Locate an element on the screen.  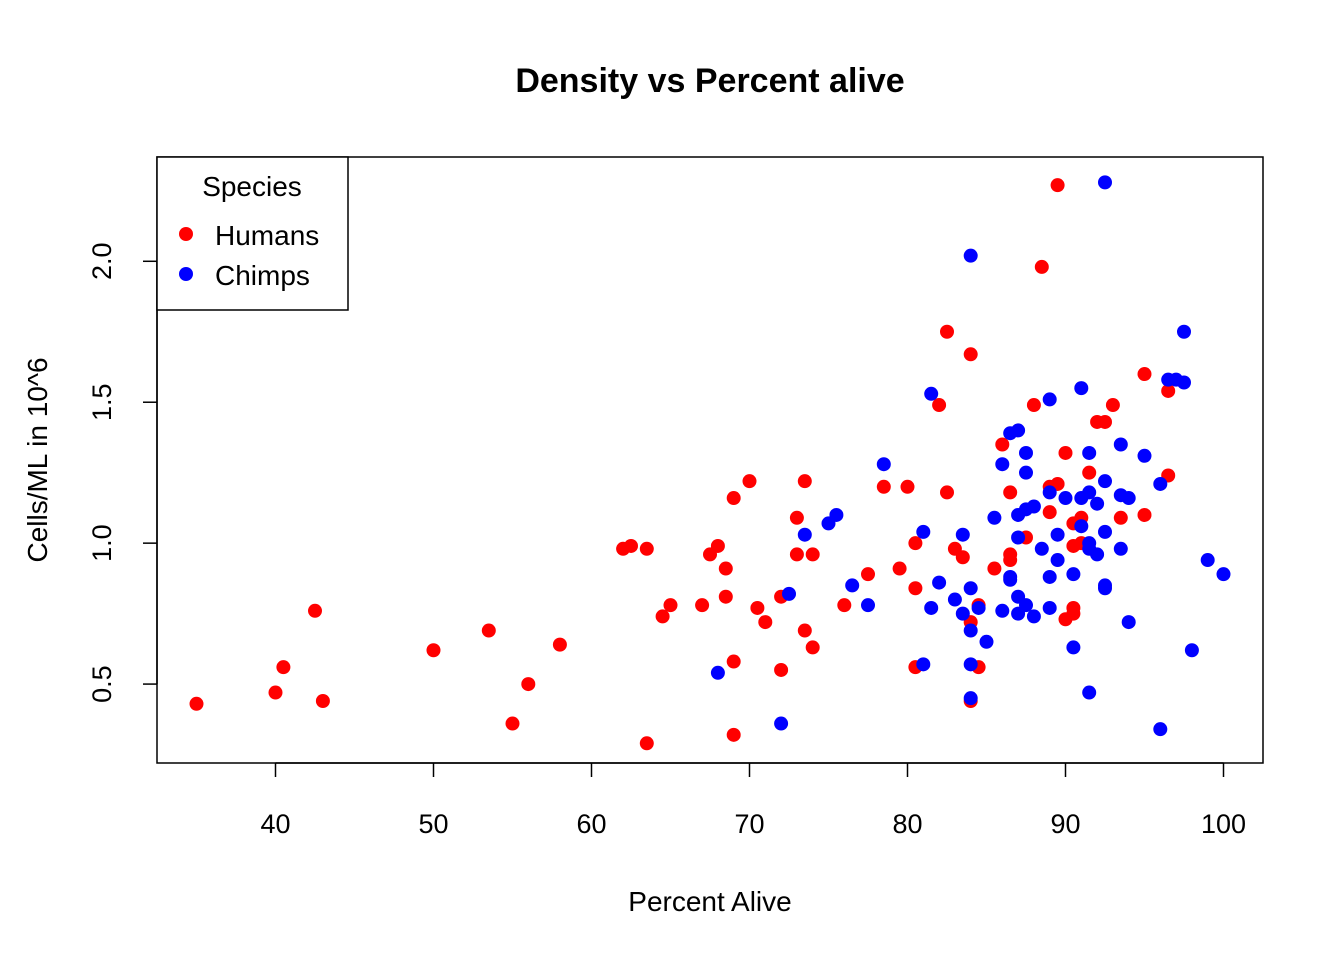
x-axis-label: Percent Alive is located at coordinates (709, 901).